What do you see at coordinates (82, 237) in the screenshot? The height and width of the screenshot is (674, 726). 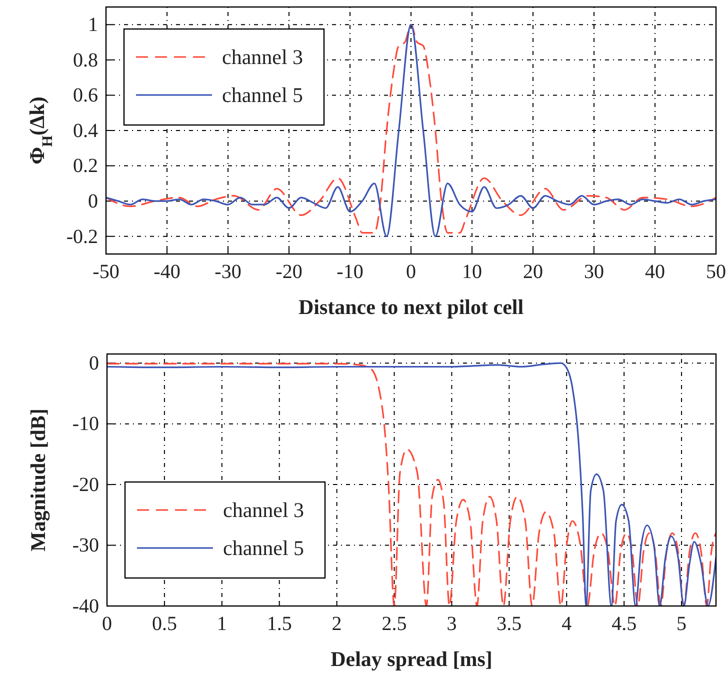 I see `y-tick-label: -0.2` at bounding box center [82, 237].